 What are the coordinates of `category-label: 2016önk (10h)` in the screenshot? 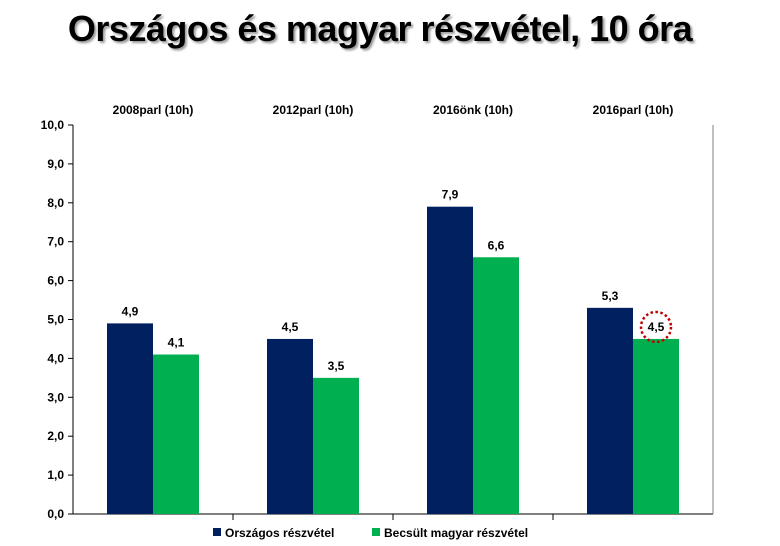 It's located at (473, 110).